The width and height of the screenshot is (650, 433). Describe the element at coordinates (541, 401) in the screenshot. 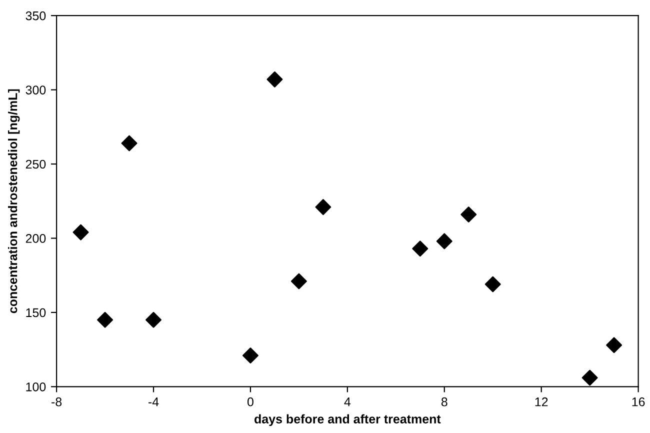

I see `x-tick-label: 12` at that location.